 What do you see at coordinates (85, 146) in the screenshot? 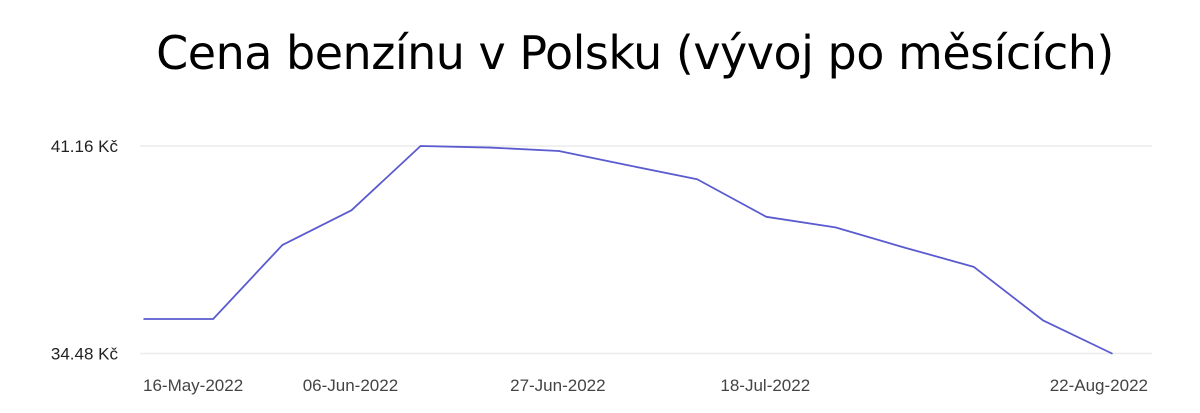
I see `y-tick-label: 41.16 Kč` at bounding box center [85, 146].